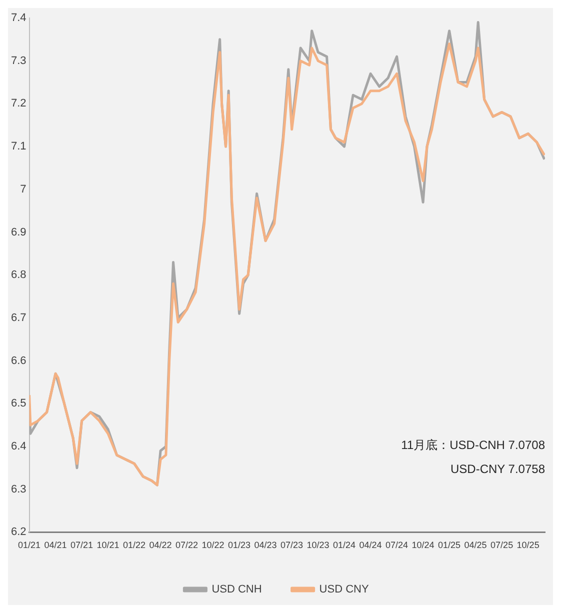  What do you see at coordinates (239, 545) in the screenshot?
I see `x-tick-label: 01/23` at bounding box center [239, 545].